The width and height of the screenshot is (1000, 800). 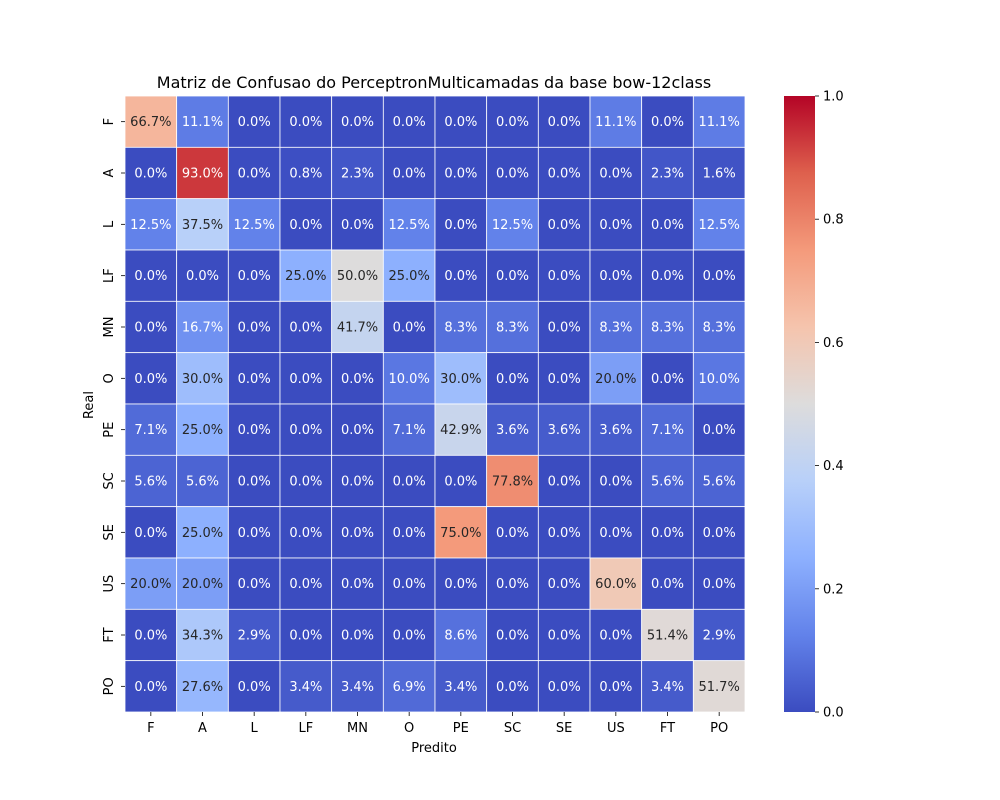 I want to click on cell-value-label: 50.0%, so click(x=357, y=276).